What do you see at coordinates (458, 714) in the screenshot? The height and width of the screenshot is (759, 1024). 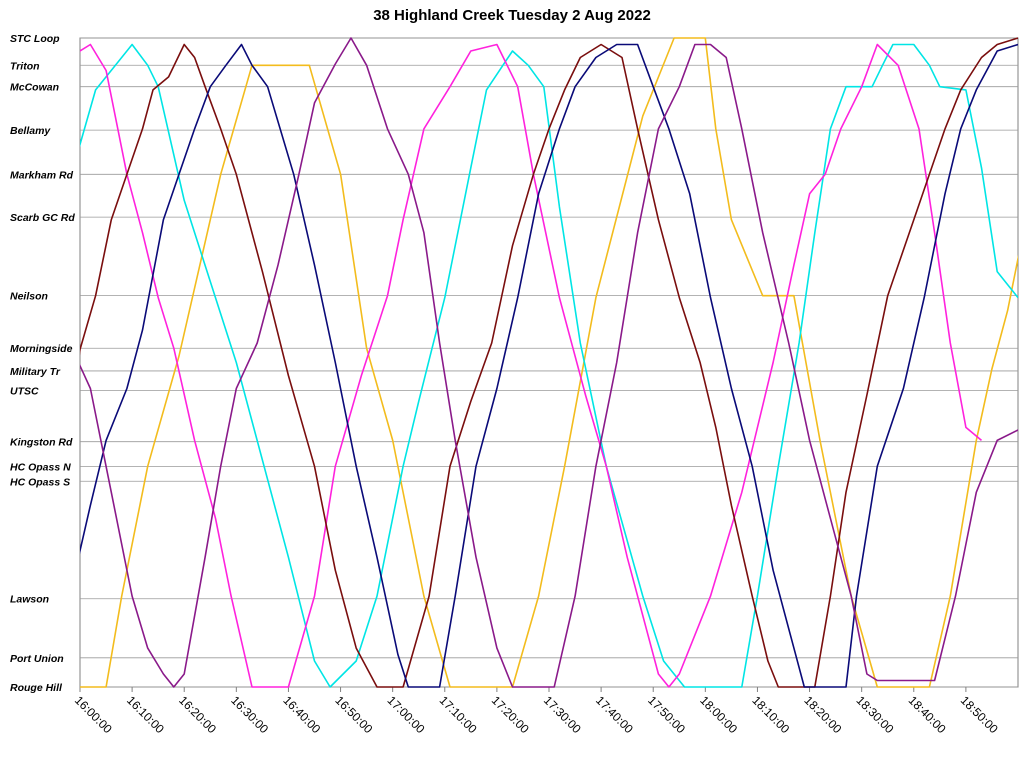 I see `x-tick-label: 17:10:00` at bounding box center [458, 714].